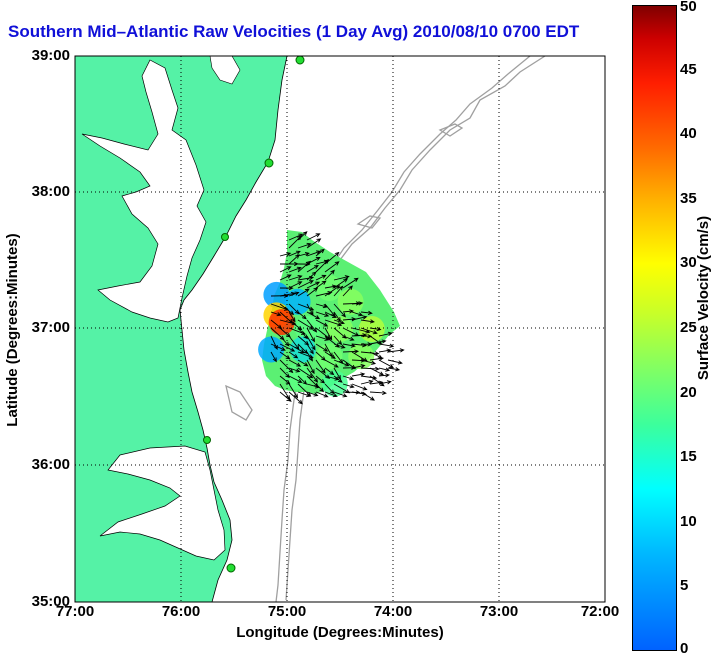 Image resolution: width=724 pixels, height=659 pixels. Describe the element at coordinates (688, 457) in the screenshot. I see `colorbar-tick-label: 15` at that location.